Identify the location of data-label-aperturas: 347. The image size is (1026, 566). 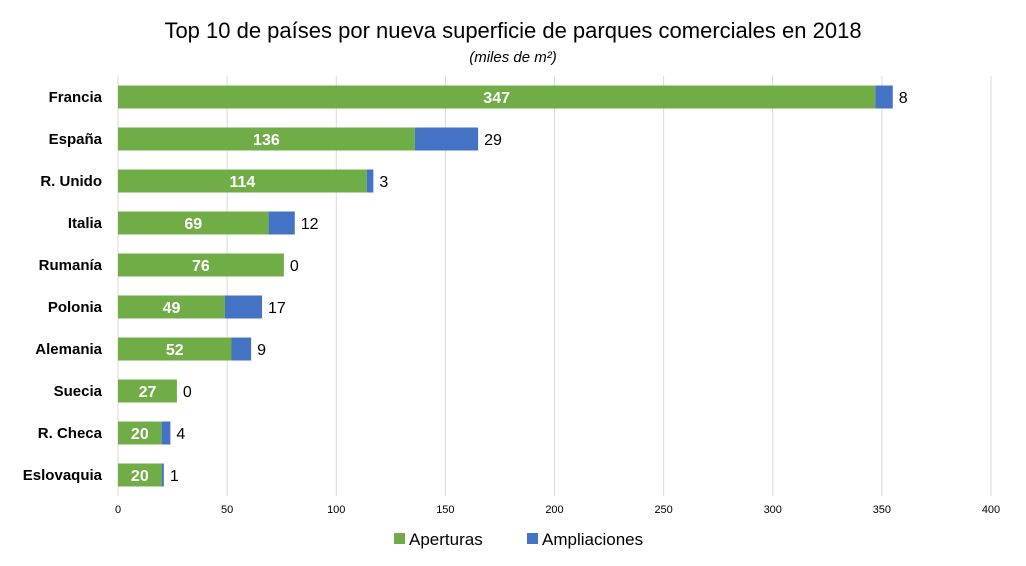
(496, 98).